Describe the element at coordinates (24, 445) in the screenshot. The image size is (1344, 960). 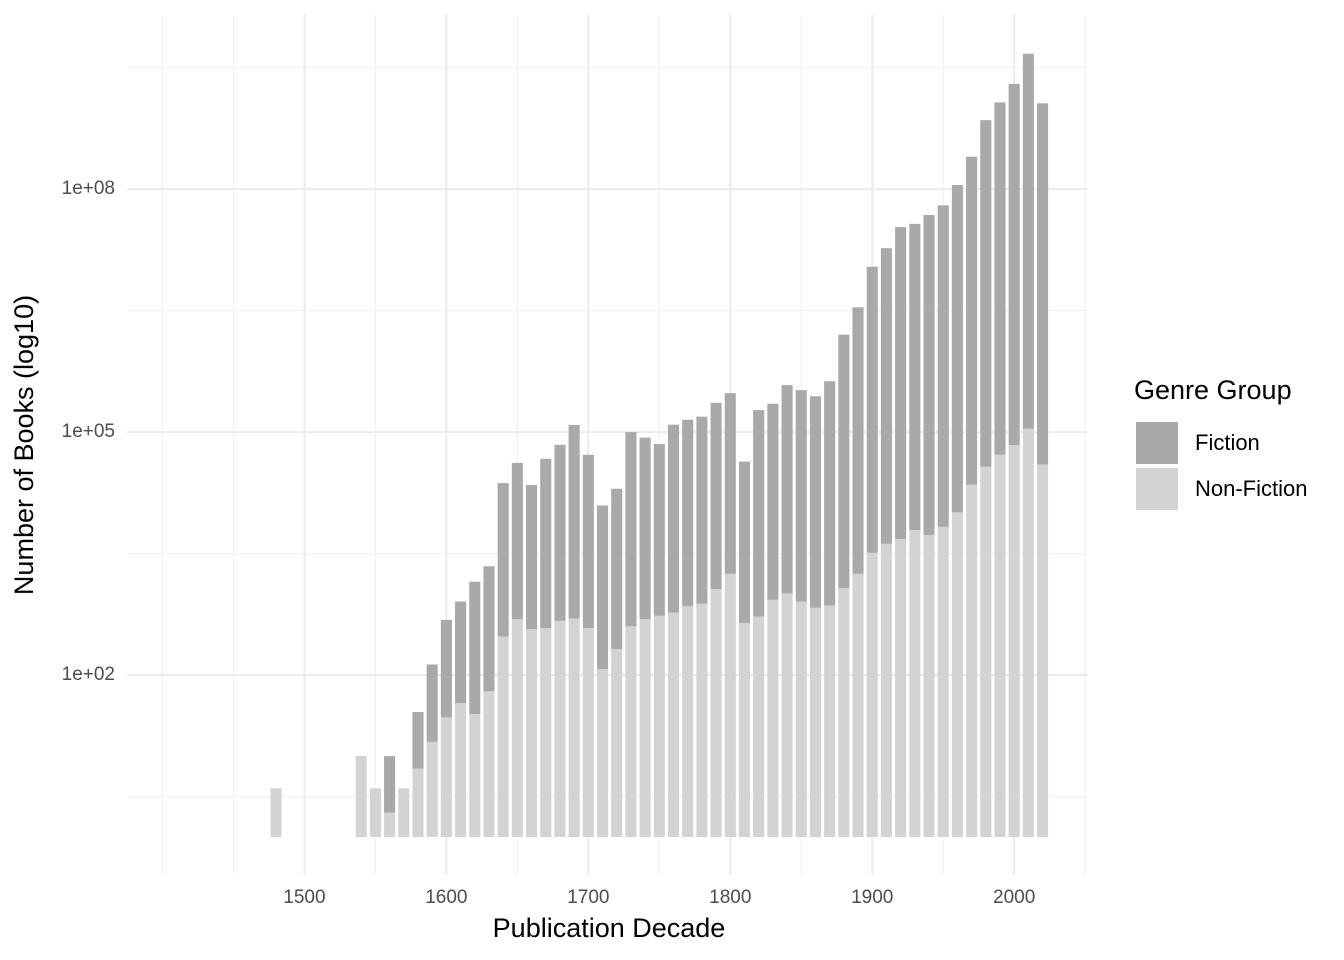
I see `y-axis-label: Number of Books (log10)` at that location.